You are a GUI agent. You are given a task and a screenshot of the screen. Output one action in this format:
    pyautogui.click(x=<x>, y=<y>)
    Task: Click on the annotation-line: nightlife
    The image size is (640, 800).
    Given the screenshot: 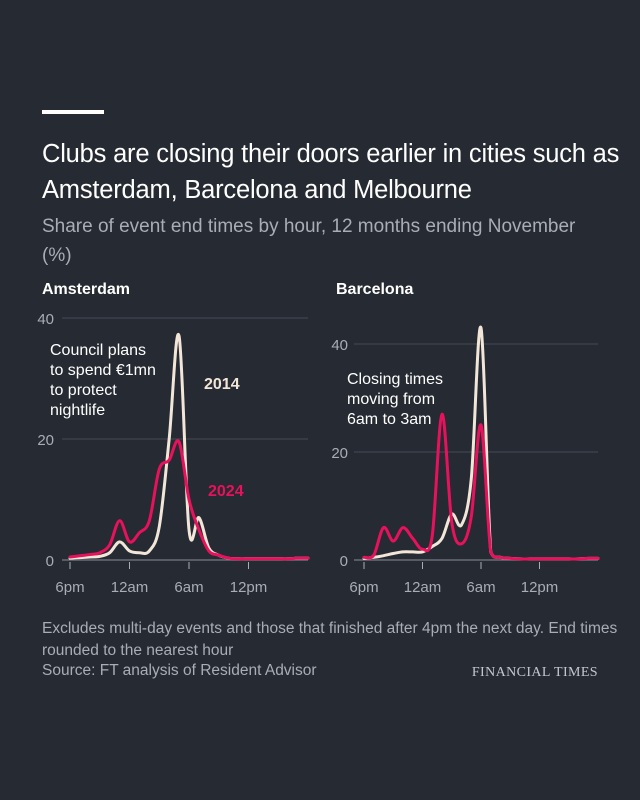 What is the action you would take?
    pyautogui.click(x=77, y=410)
    